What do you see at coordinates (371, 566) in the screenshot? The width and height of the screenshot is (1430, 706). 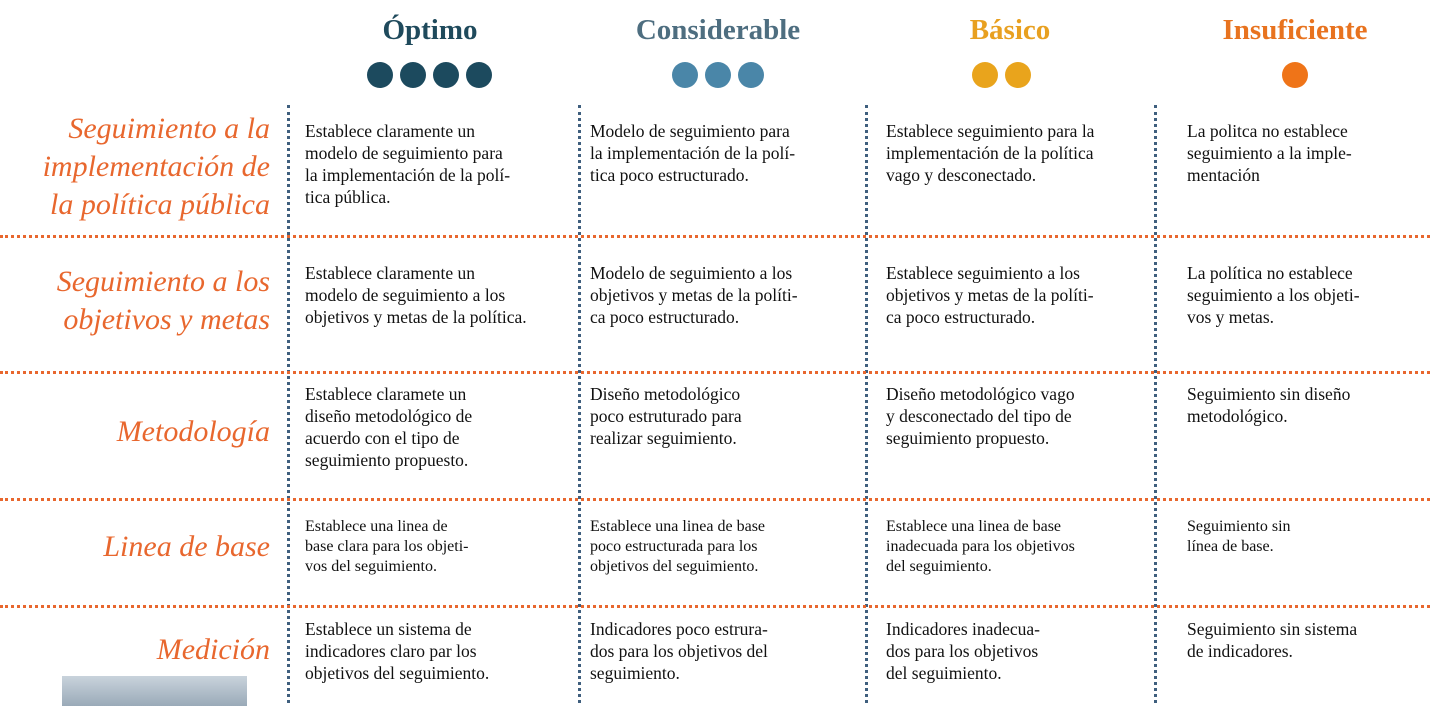 I see `cell-text: vos del seguimiento.` at bounding box center [371, 566].